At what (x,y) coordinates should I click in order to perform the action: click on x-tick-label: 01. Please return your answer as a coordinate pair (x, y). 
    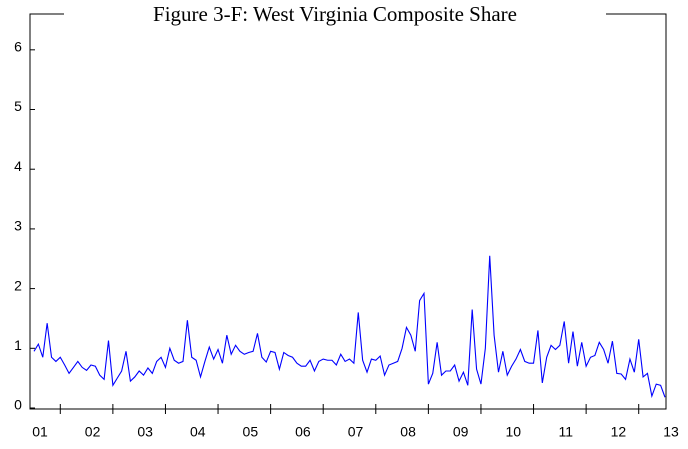
    Looking at the image, I should click on (40, 432).